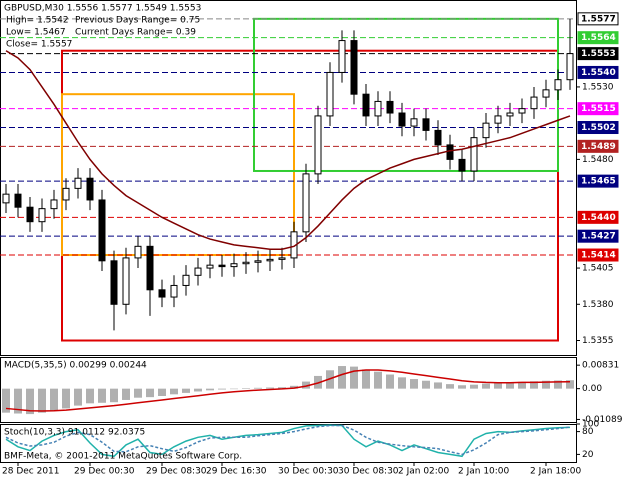 Image resolution: width=640 pixels, height=480 pixels. Describe the element at coordinates (75, 366) in the screenshot. I see `panel-title: MACD(5,35,5) 0.00299 0.00244` at that location.